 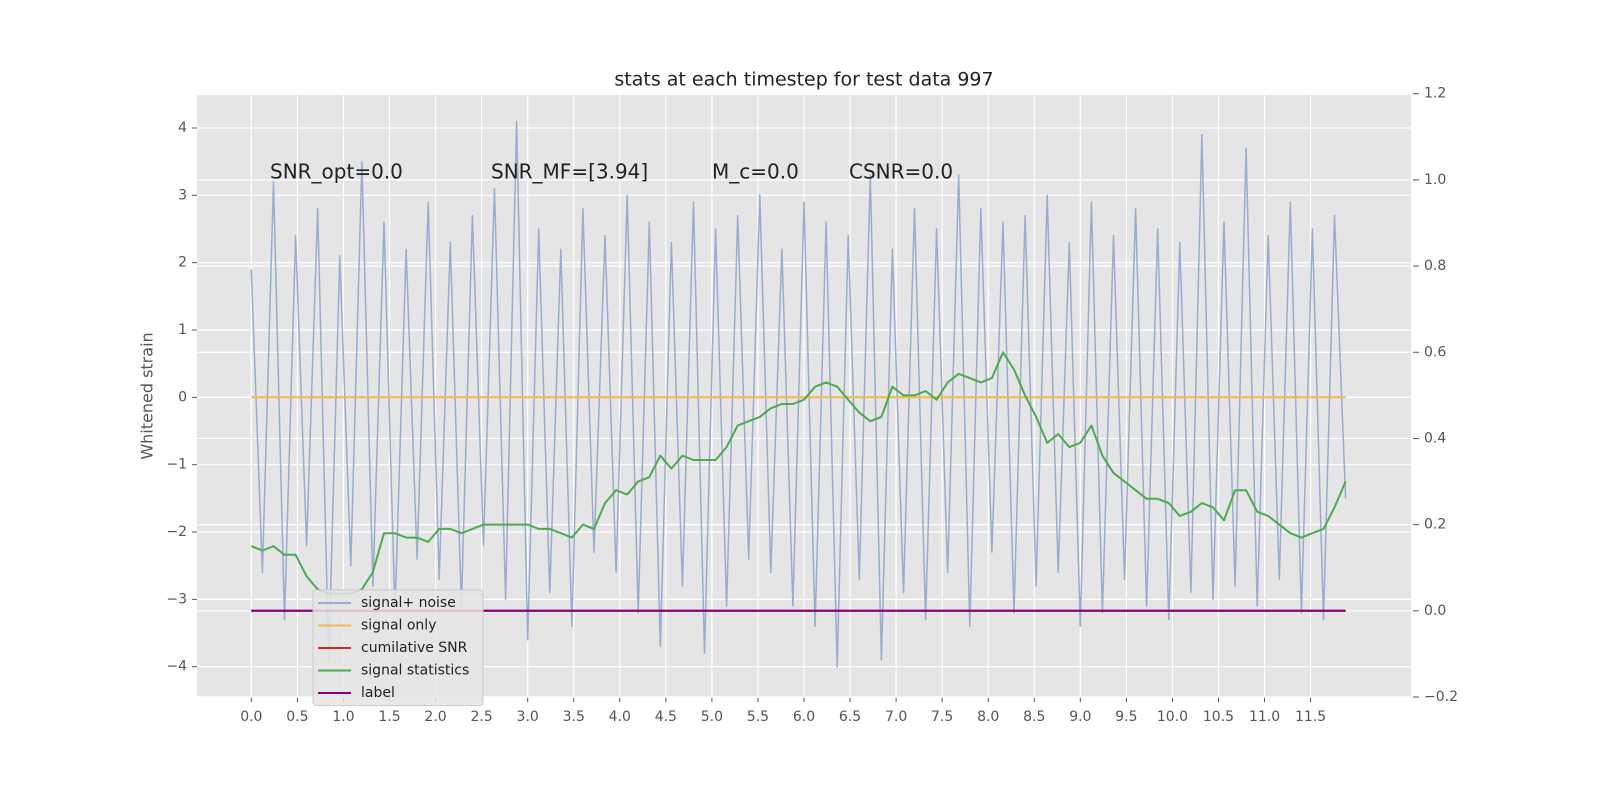 What do you see at coordinates (666, 717) in the screenshot?
I see `x-tick-label: 4.5` at bounding box center [666, 717].